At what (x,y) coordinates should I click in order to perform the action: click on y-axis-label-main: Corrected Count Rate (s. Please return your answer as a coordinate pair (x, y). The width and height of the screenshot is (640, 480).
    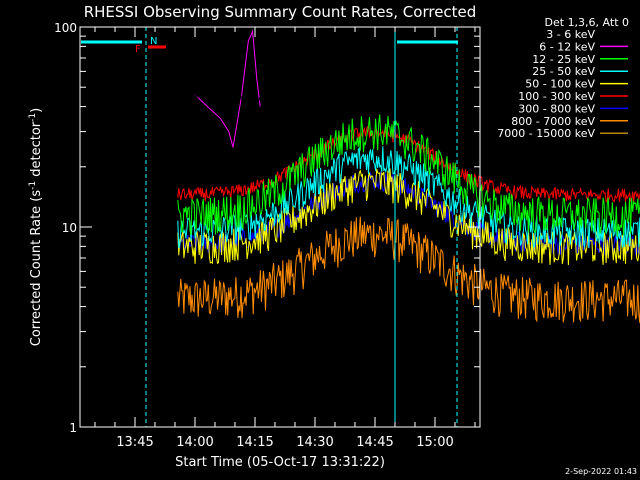
    Looking at the image, I should click on (36, 268).